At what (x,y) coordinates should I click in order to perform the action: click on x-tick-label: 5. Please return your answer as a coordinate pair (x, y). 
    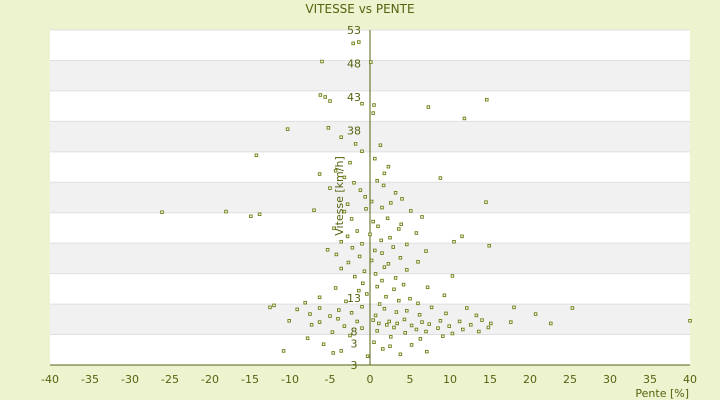
    Looking at the image, I should click on (410, 379).